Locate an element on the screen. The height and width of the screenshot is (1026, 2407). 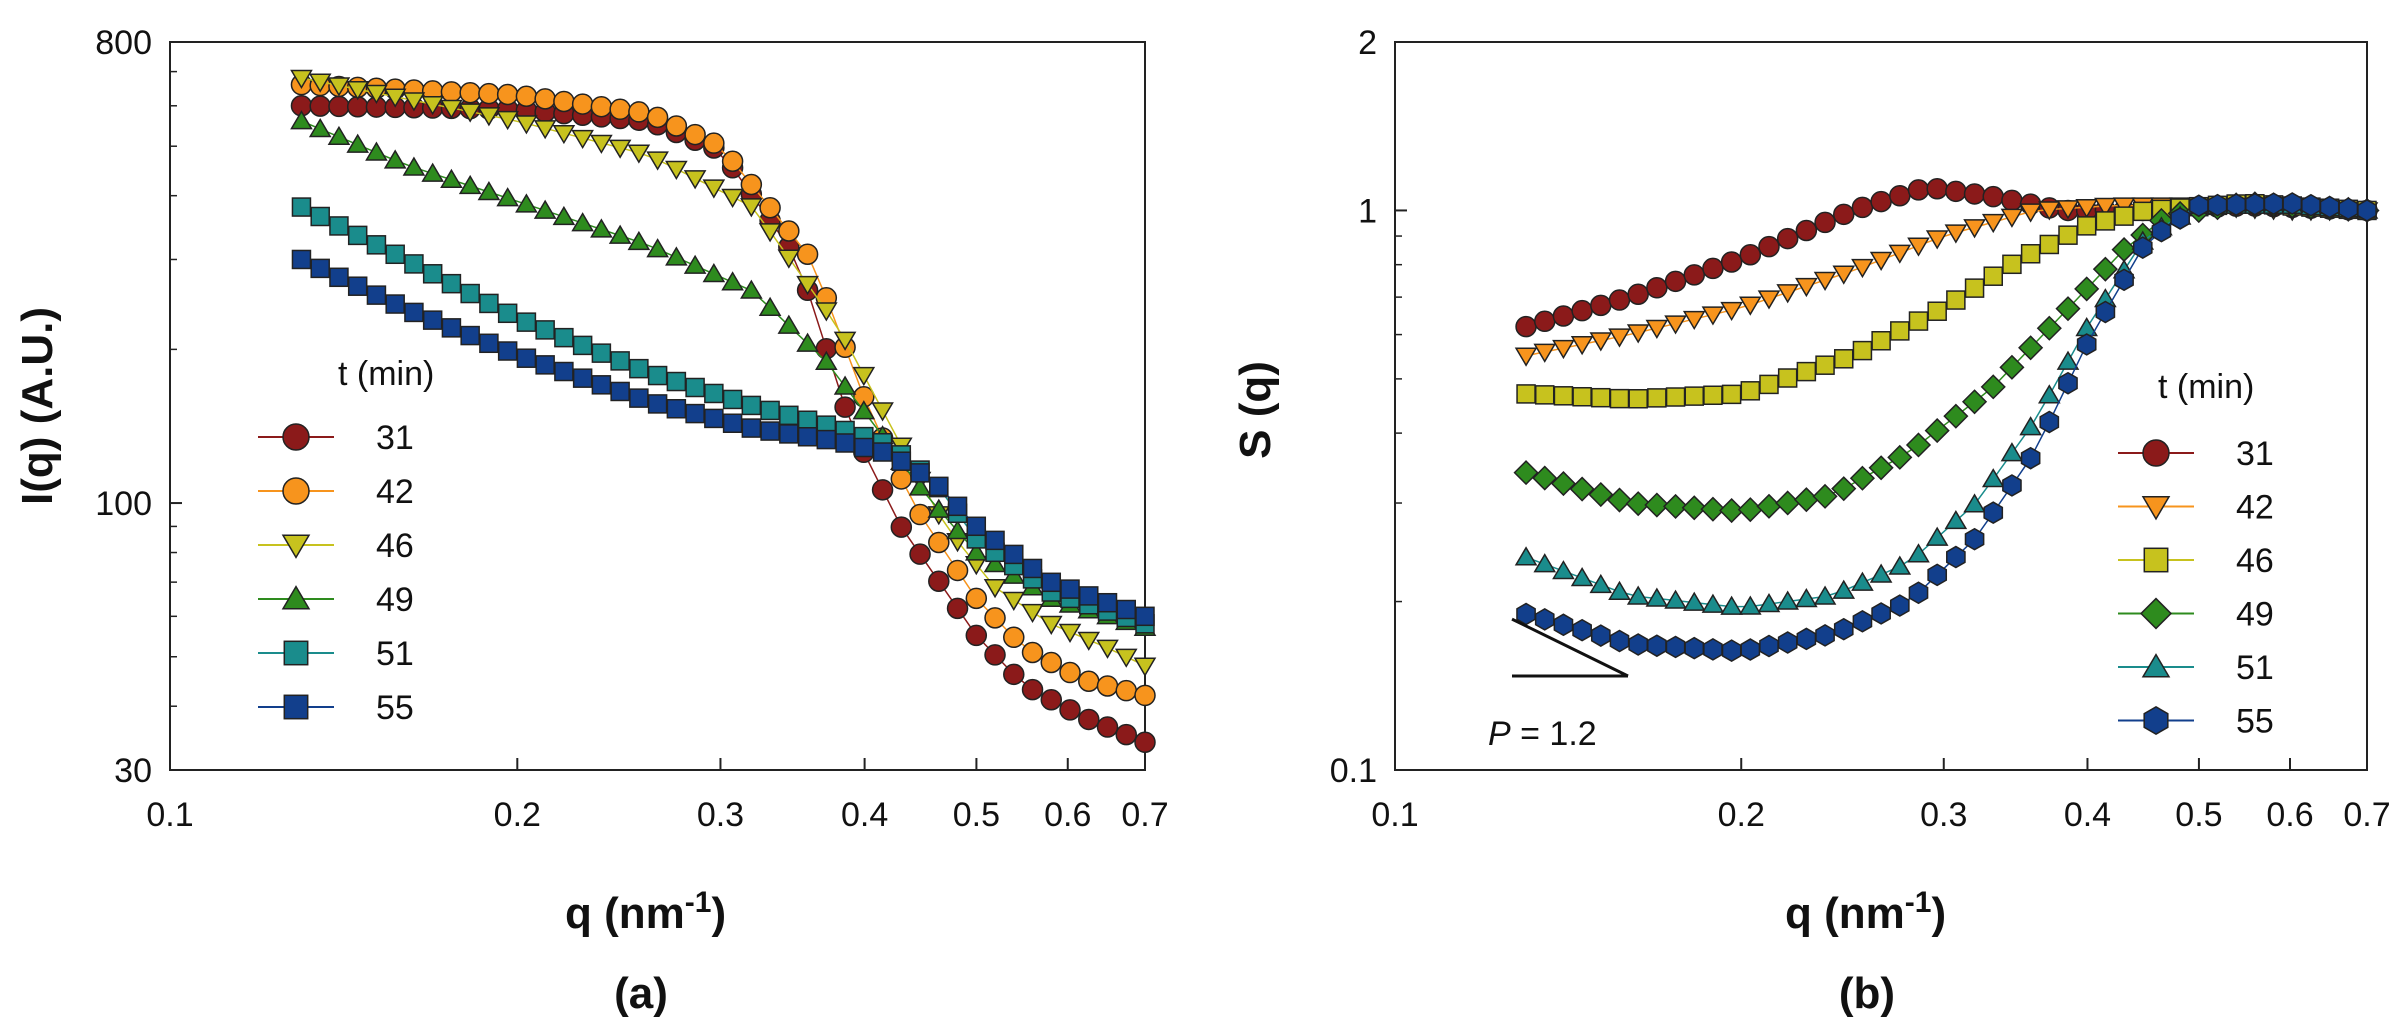
legend-label: 31 is located at coordinates (395, 438).